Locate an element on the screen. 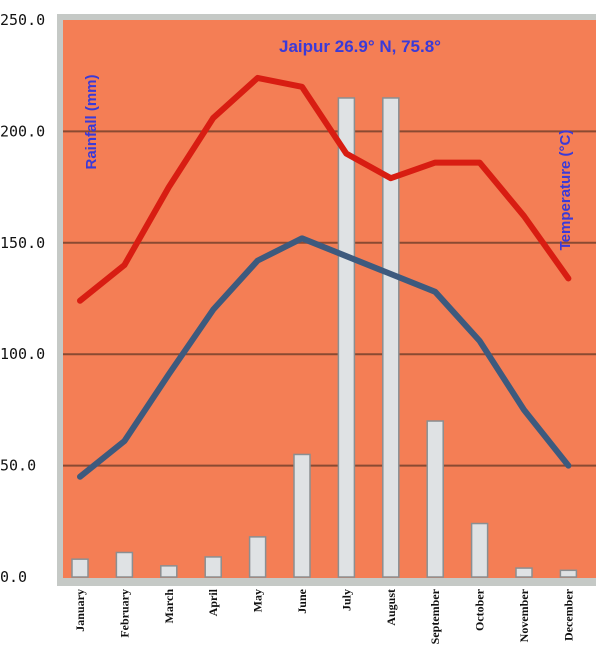  y-tick-label: 250.0 is located at coordinates (22, 20).